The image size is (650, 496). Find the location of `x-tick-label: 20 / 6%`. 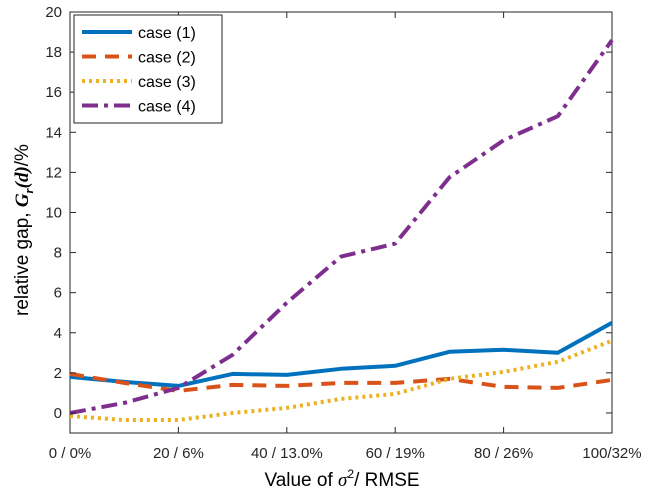

x-tick-label: 20 / 6% is located at coordinates (178, 453).